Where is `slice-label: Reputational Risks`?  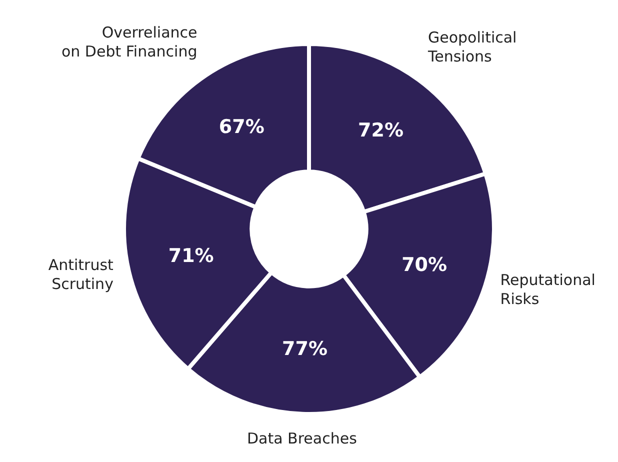 slice-label: Reputational Risks is located at coordinates (548, 289).